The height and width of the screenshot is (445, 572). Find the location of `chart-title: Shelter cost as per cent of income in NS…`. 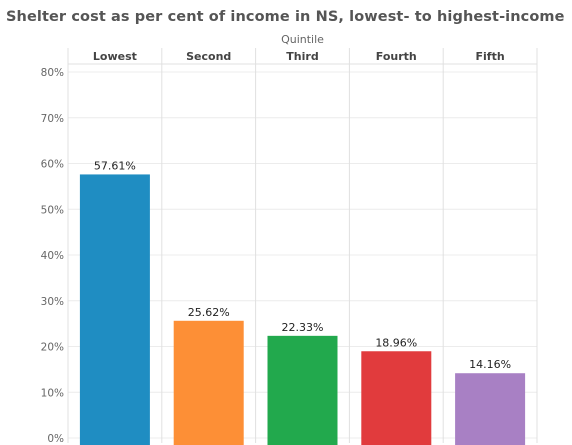

chart-title: Shelter cost as per cent of income in NS… is located at coordinates (285, 17).